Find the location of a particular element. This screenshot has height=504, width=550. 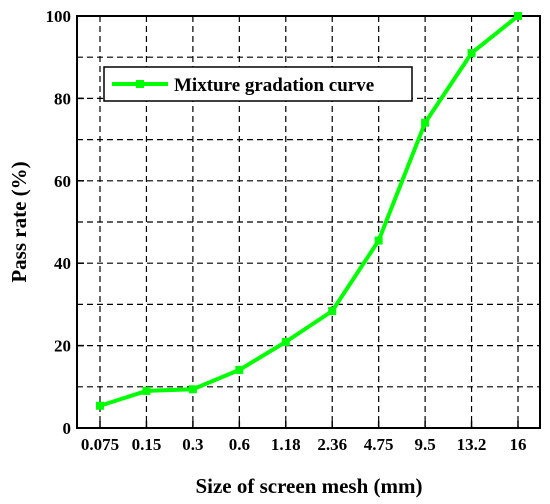

x-tick-label: 0.15 is located at coordinates (147, 444).